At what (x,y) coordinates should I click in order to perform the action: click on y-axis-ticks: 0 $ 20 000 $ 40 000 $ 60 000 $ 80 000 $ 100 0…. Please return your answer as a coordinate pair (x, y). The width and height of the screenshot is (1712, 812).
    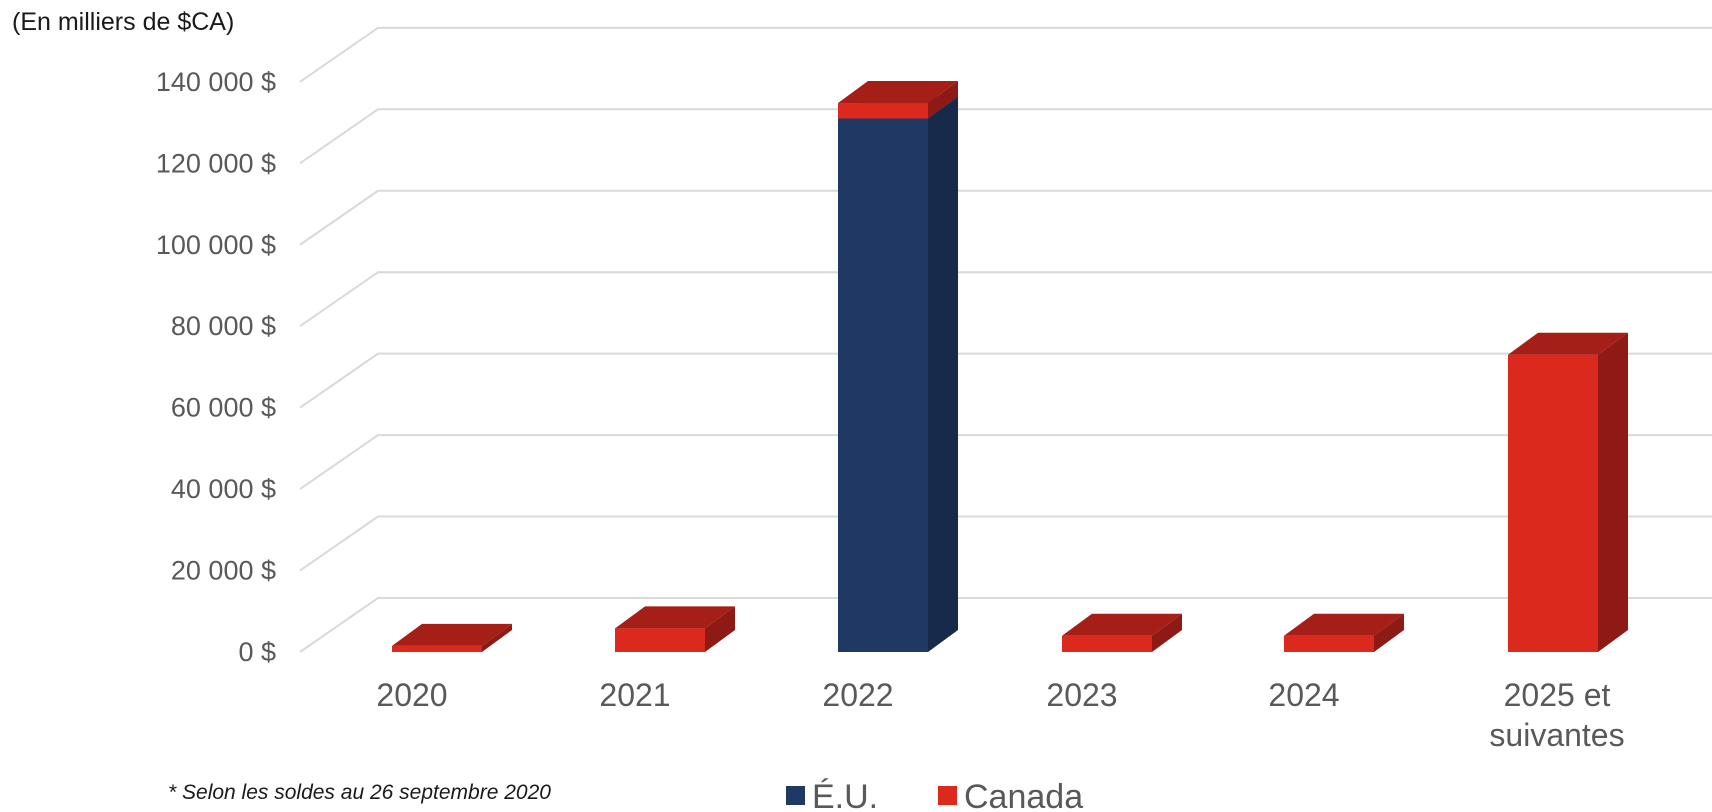
    Looking at the image, I should click on (216, 367).